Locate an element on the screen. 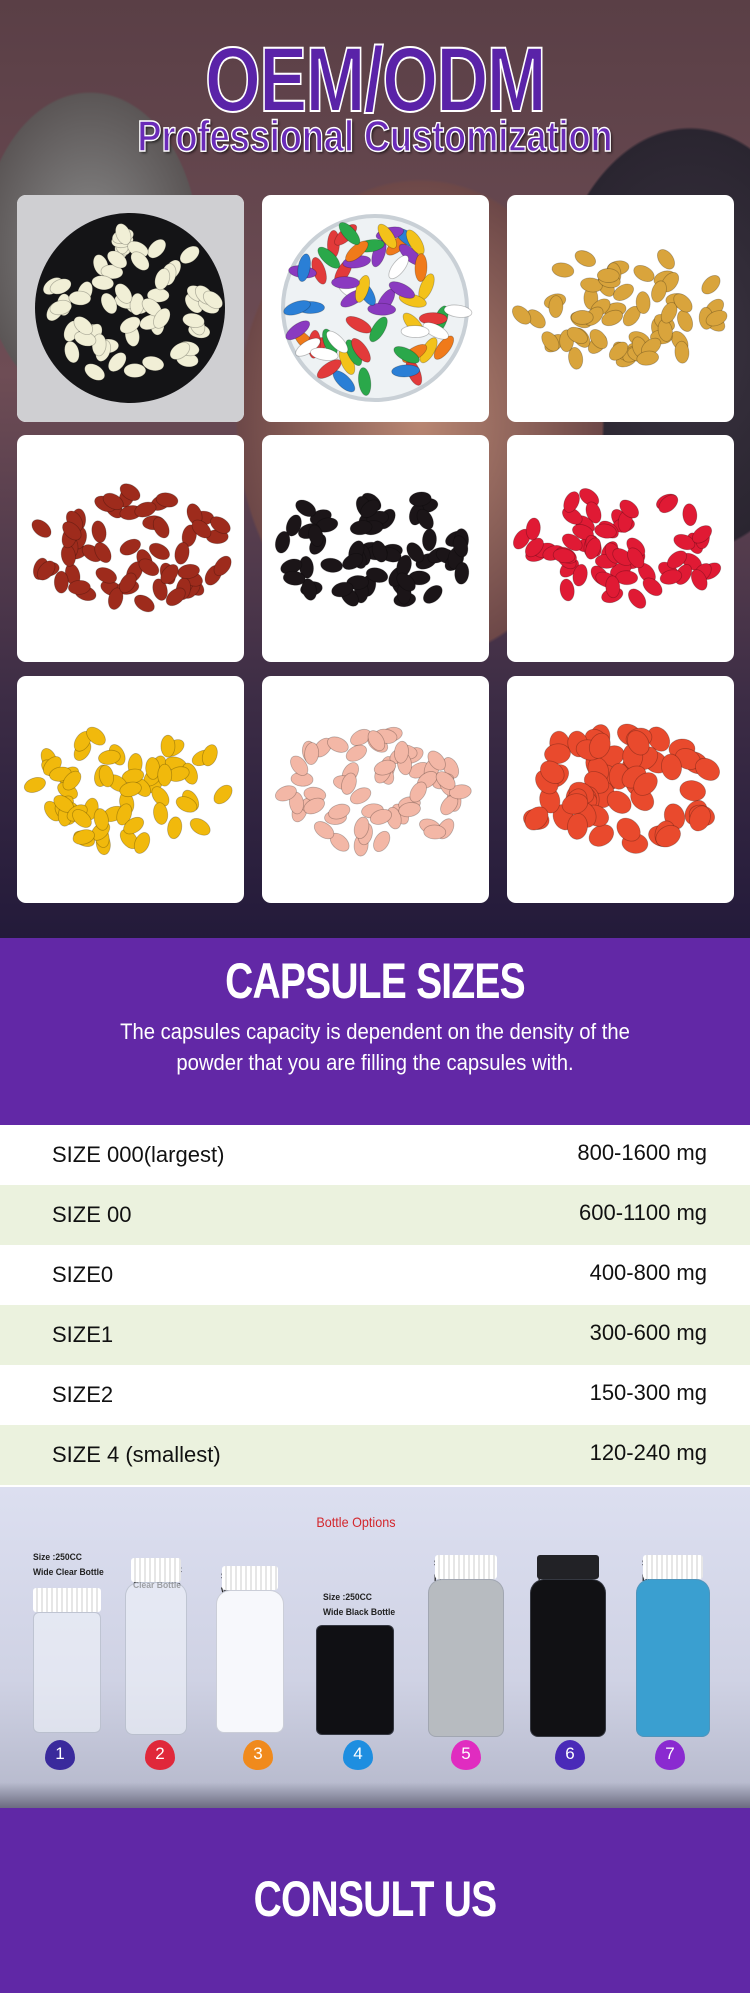  consult-us-button: CONSULT US is located at coordinates (375, 1899).